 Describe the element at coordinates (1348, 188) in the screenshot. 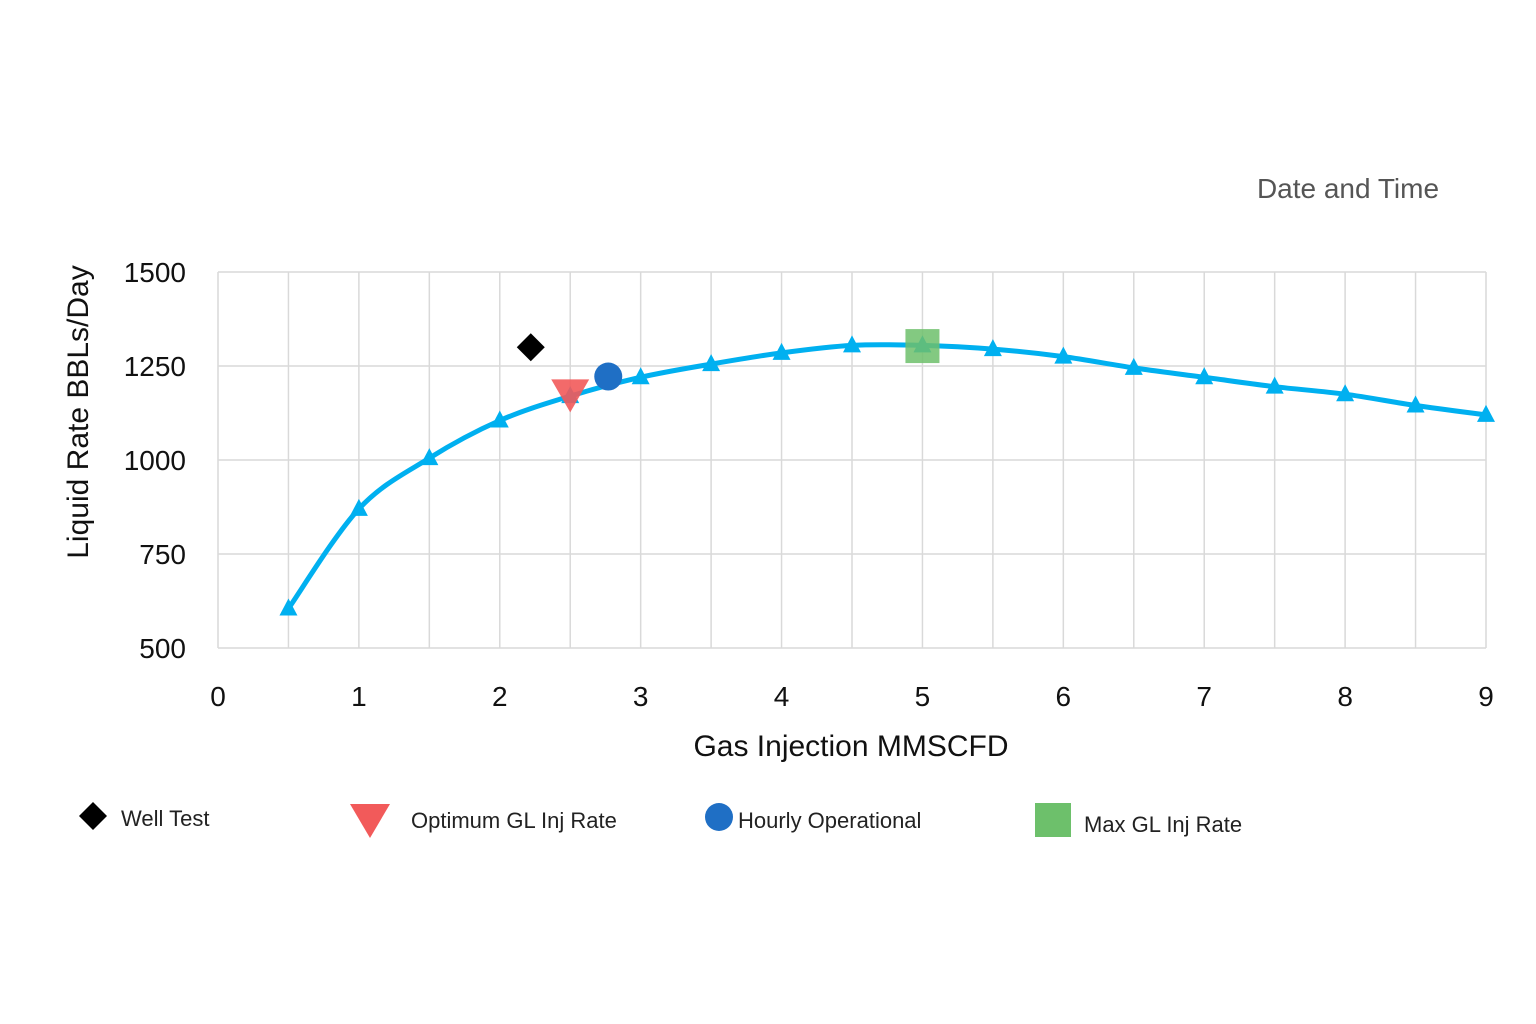

I see `date-and-time-label: Date and Time` at that location.